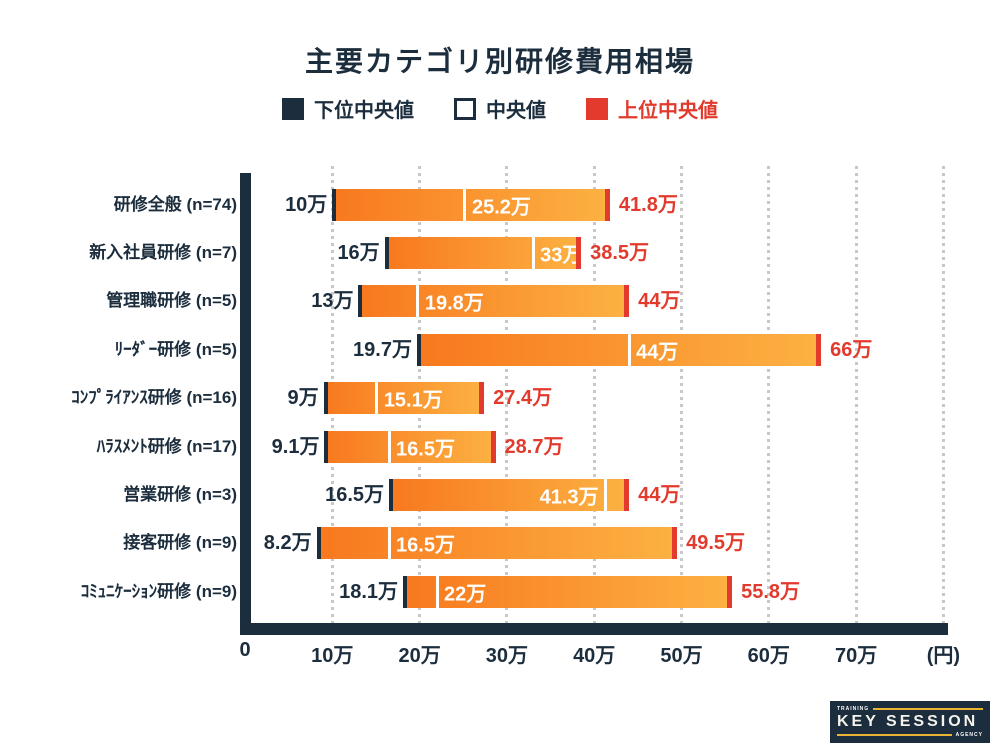 This screenshot has height=750, width=1000. I want to click on category-label: 接客研修 (n=9), so click(180, 543).